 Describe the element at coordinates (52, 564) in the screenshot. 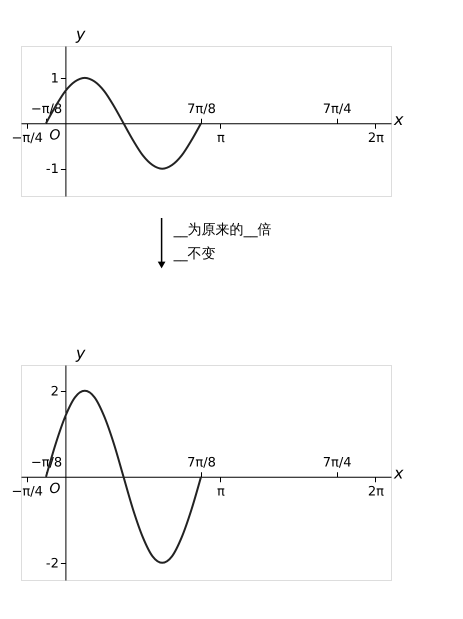

I see `y-tick-label: -2` at that location.